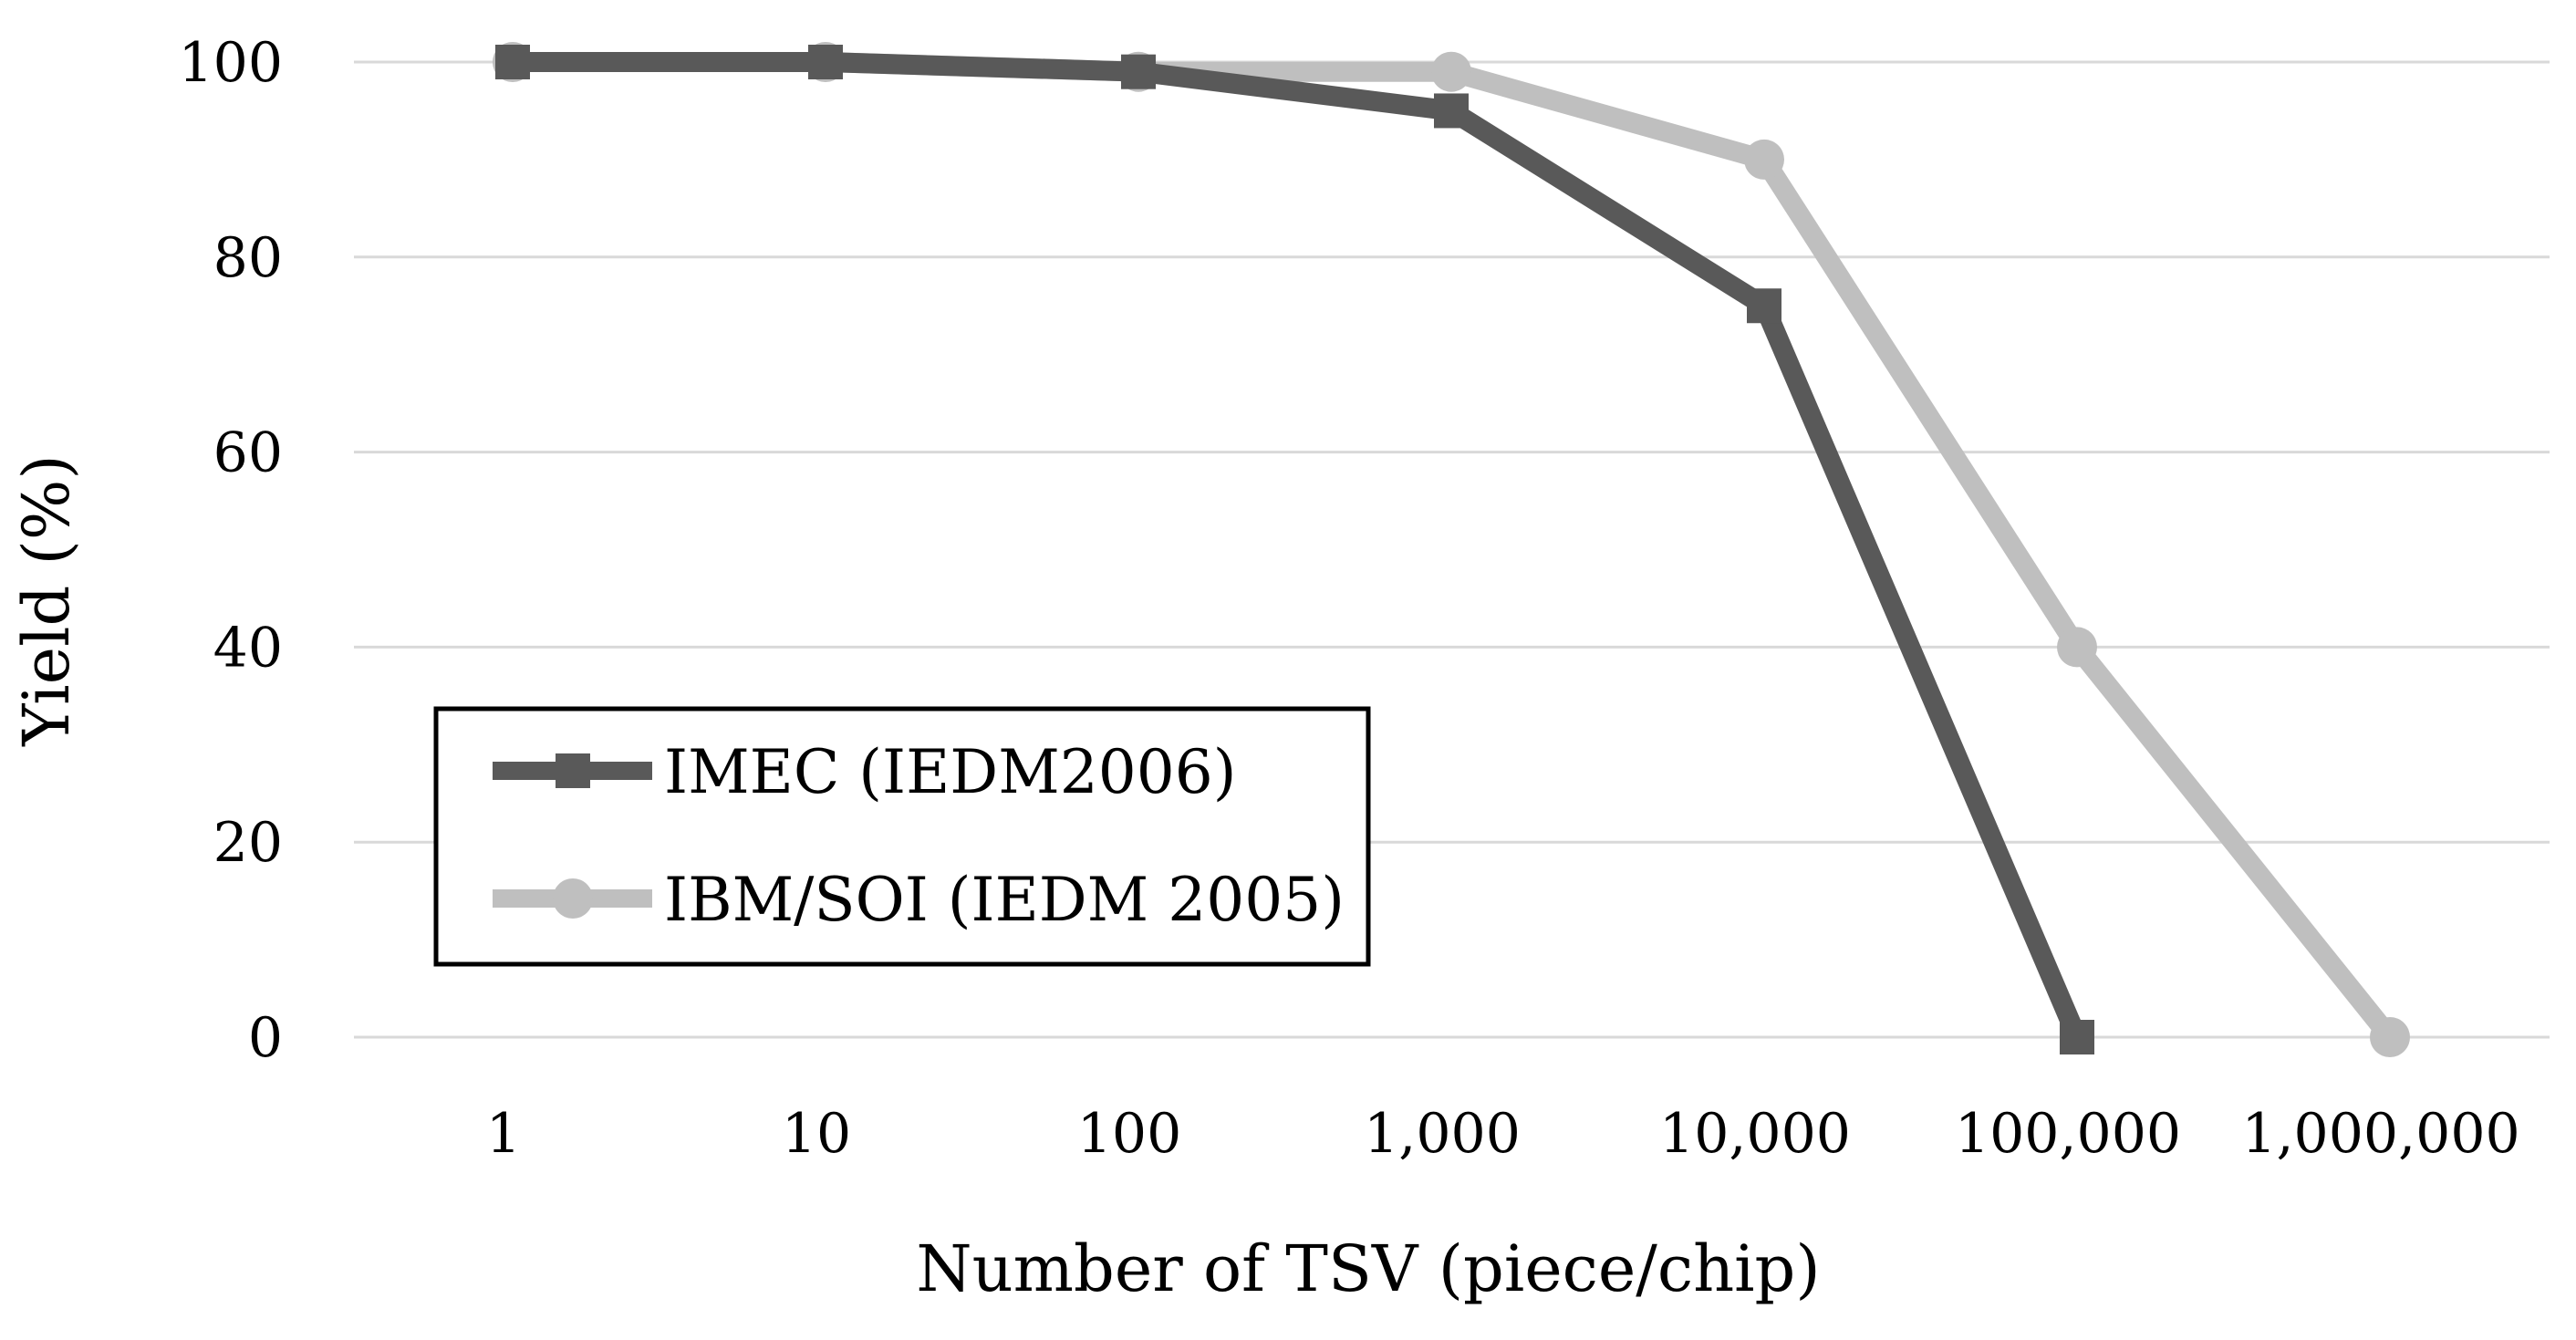 This screenshot has width=2576, height=1340. Describe the element at coordinates (950, 772) in the screenshot. I see `legend-label: IMEC (IEDM2006)` at that location.